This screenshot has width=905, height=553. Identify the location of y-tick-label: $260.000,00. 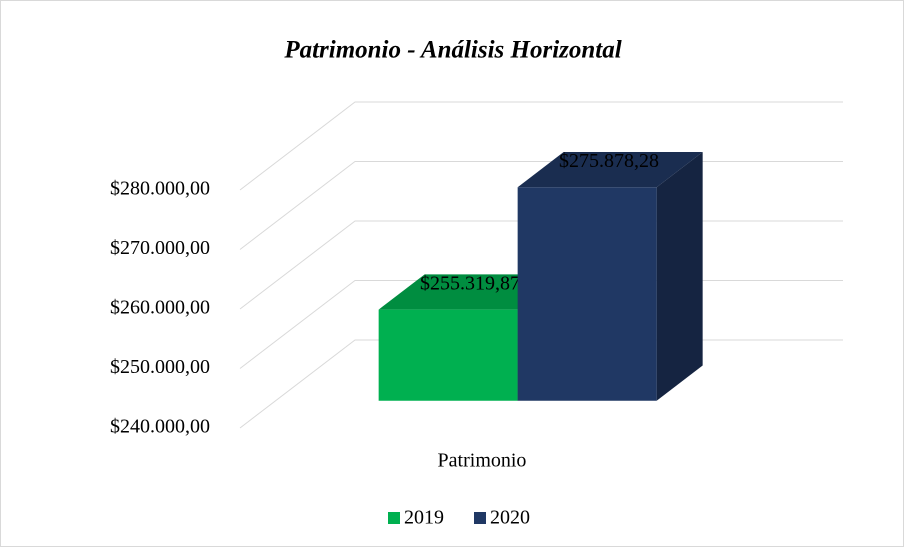
(160, 308).